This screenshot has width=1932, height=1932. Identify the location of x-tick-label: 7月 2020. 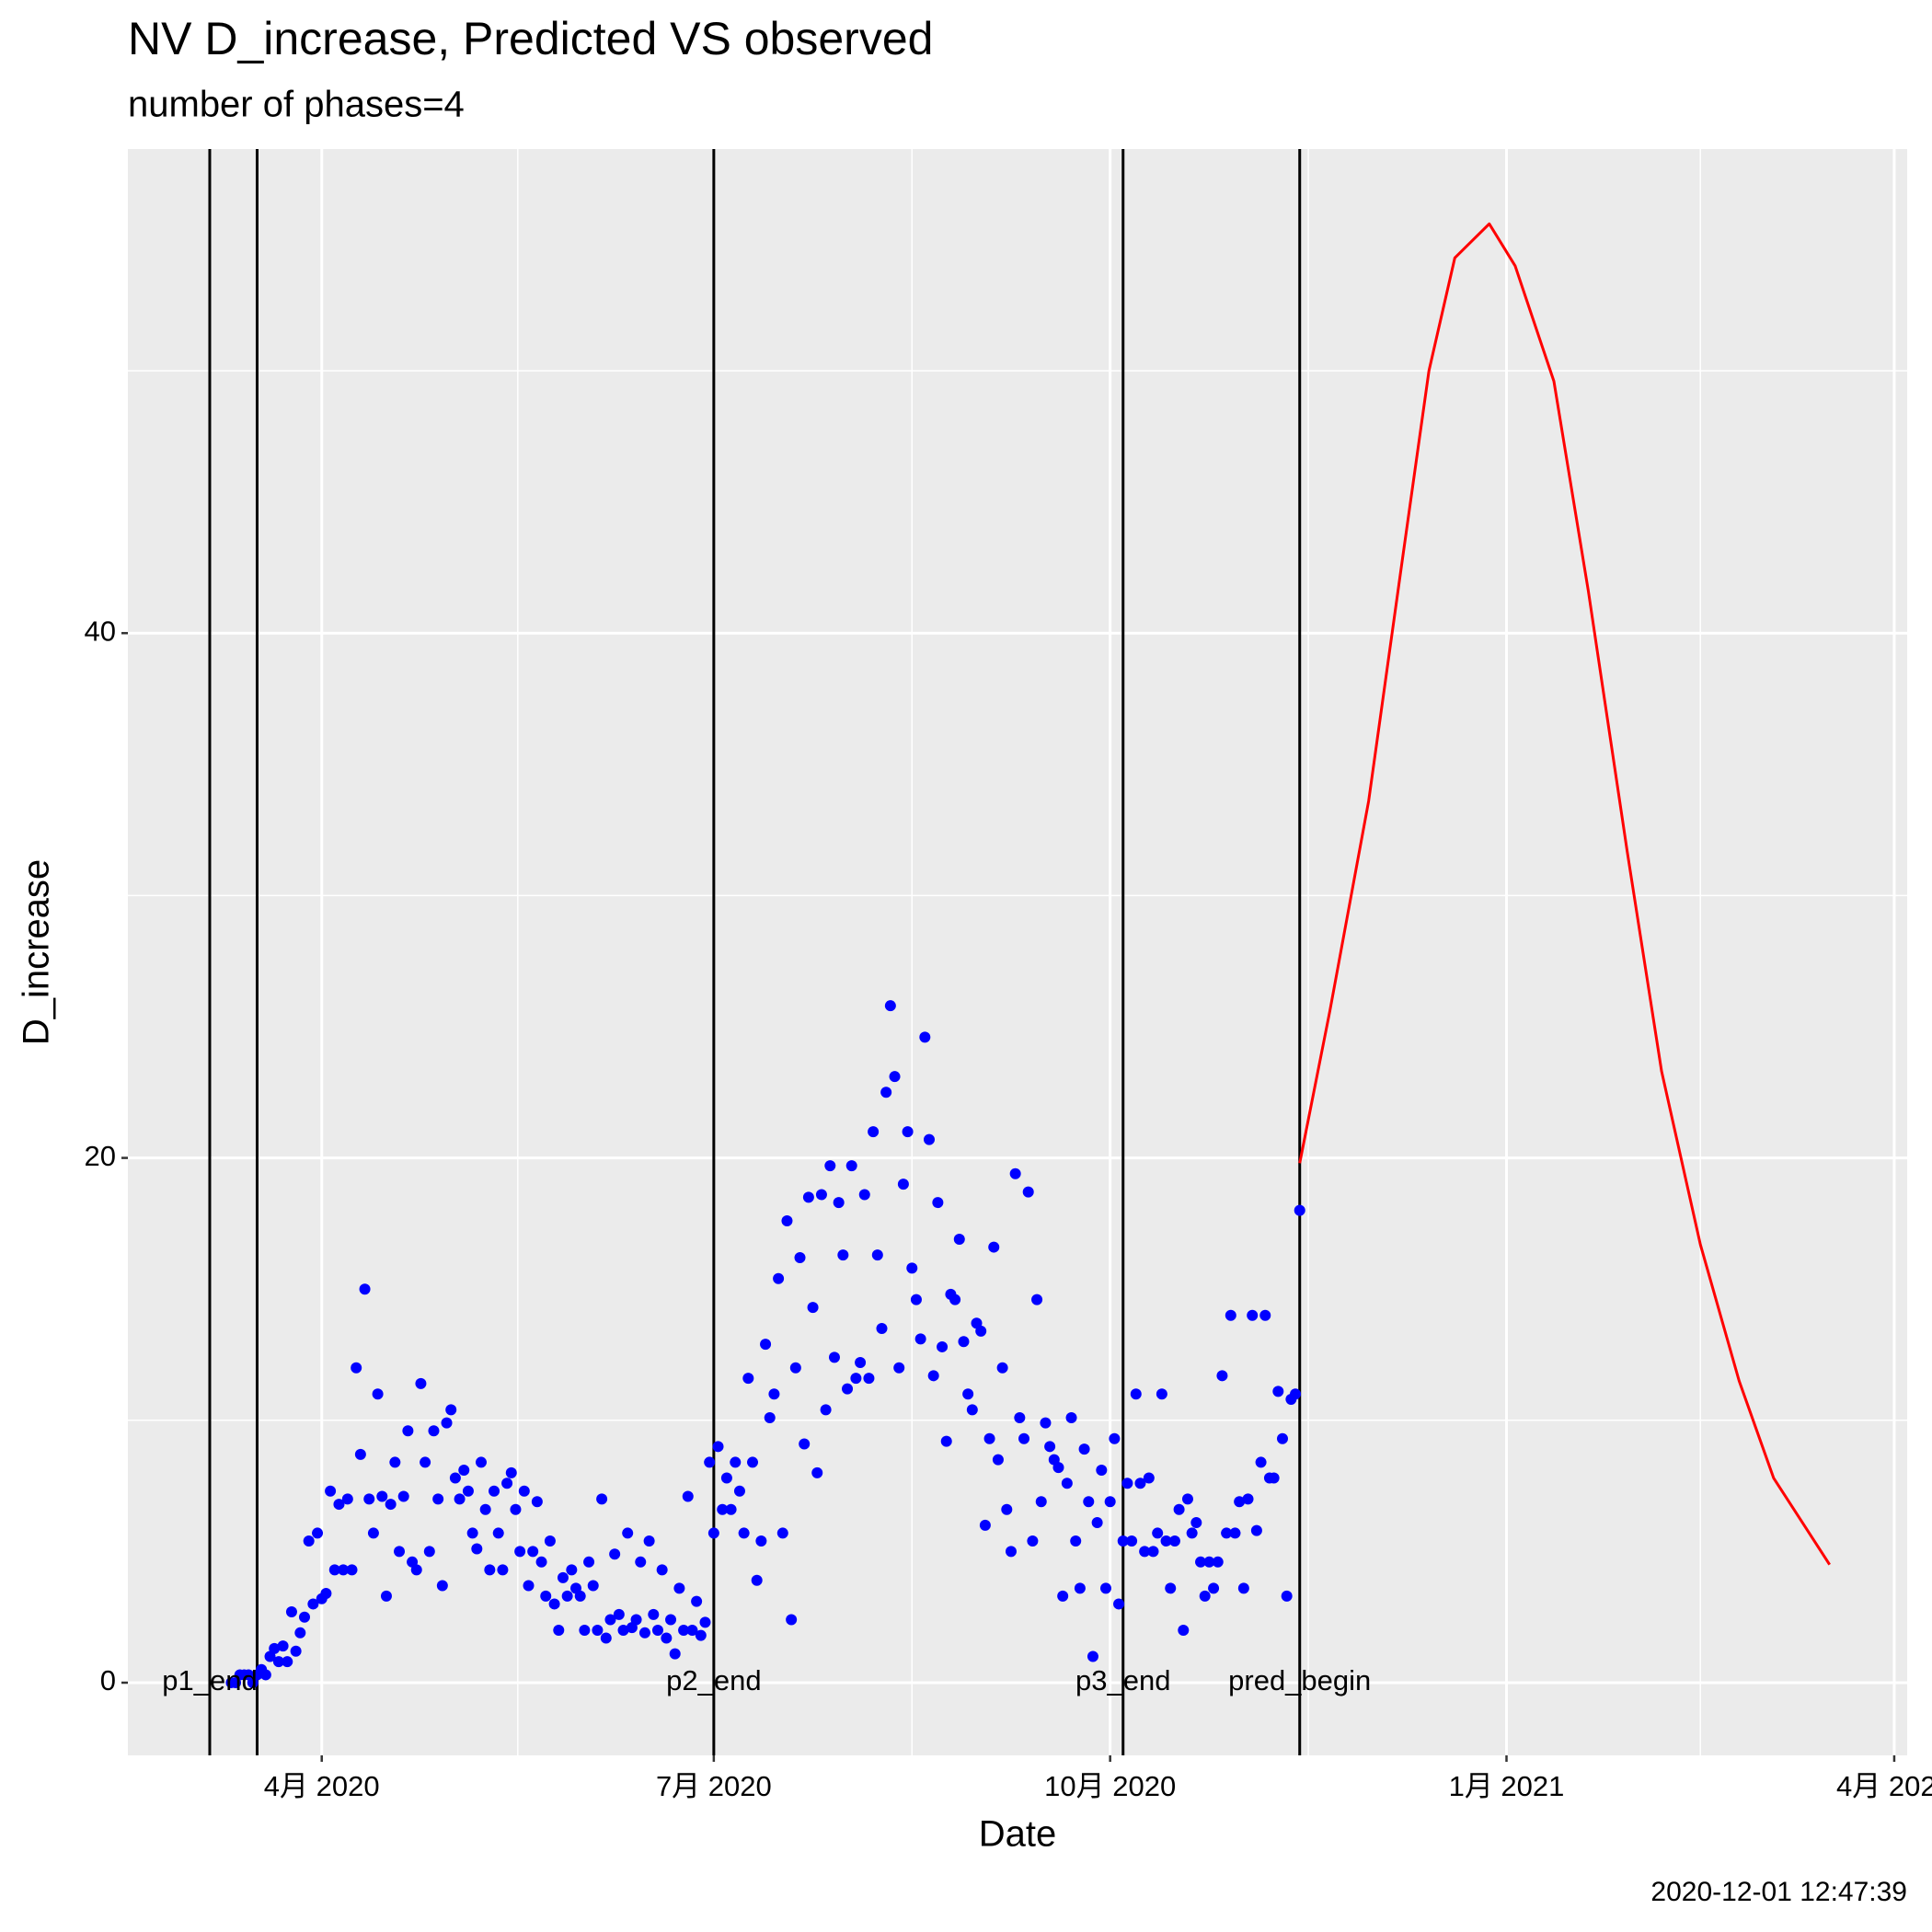
(714, 1786).